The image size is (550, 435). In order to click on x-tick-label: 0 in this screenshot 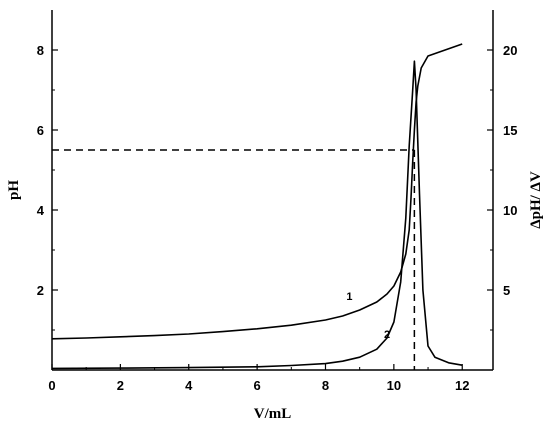, I will do `click(51, 385)`.